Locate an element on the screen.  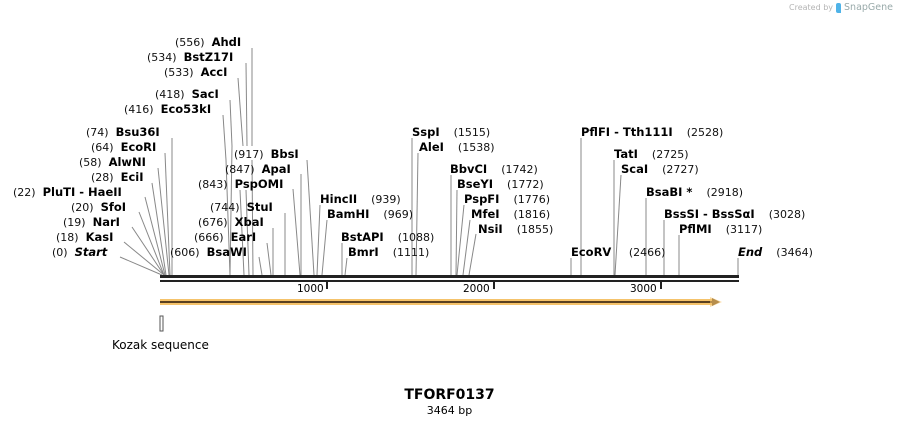
site-label: AleI (1538) is located at coordinates (457, 147).